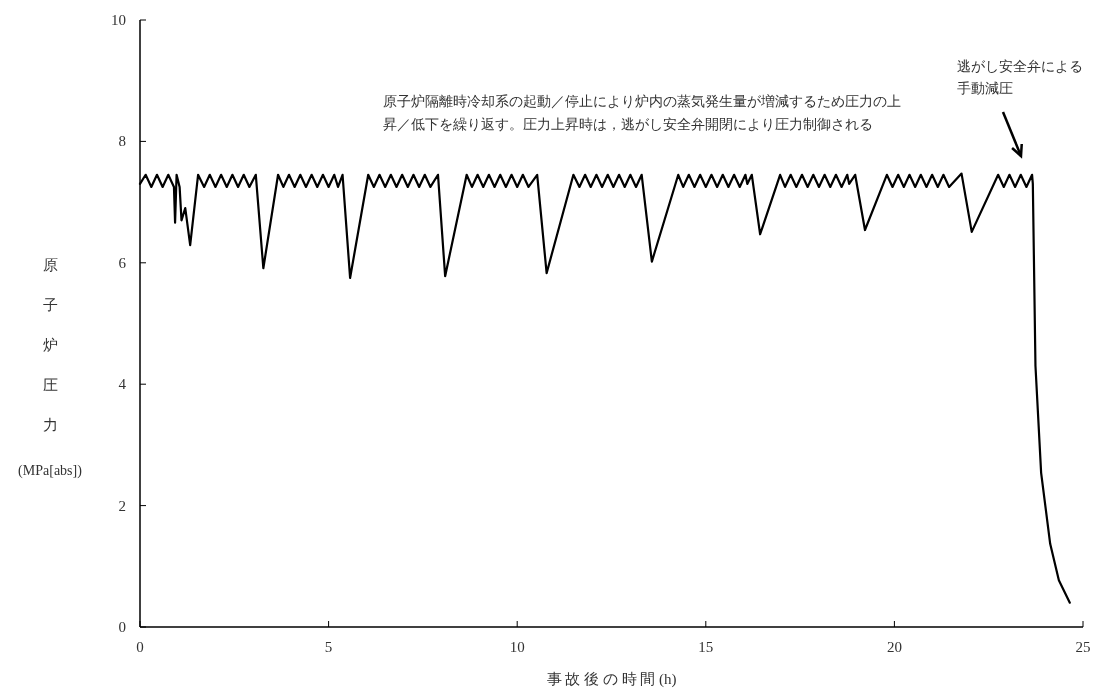  I want to click on annotation: 原子炉隔離時冷却系の起動／停止により炉内の蒸気発生量が増減するため圧力の上昇／低下を繰り返す。圧力上昇時は，逃がし安全弁開閉により圧力制御される, so click(642, 112).